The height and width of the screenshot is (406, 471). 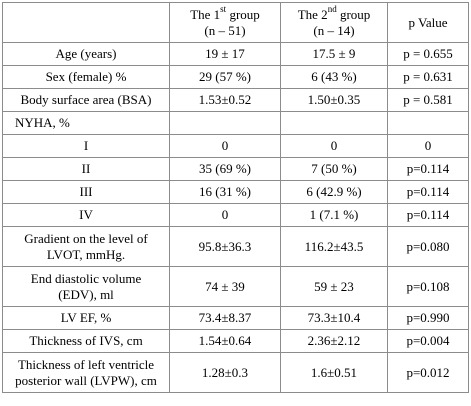 What do you see at coordinates (334, 372) in the screenshot?
I see `group2-value: 1.6±0.51` at bounding box center [334, 372].